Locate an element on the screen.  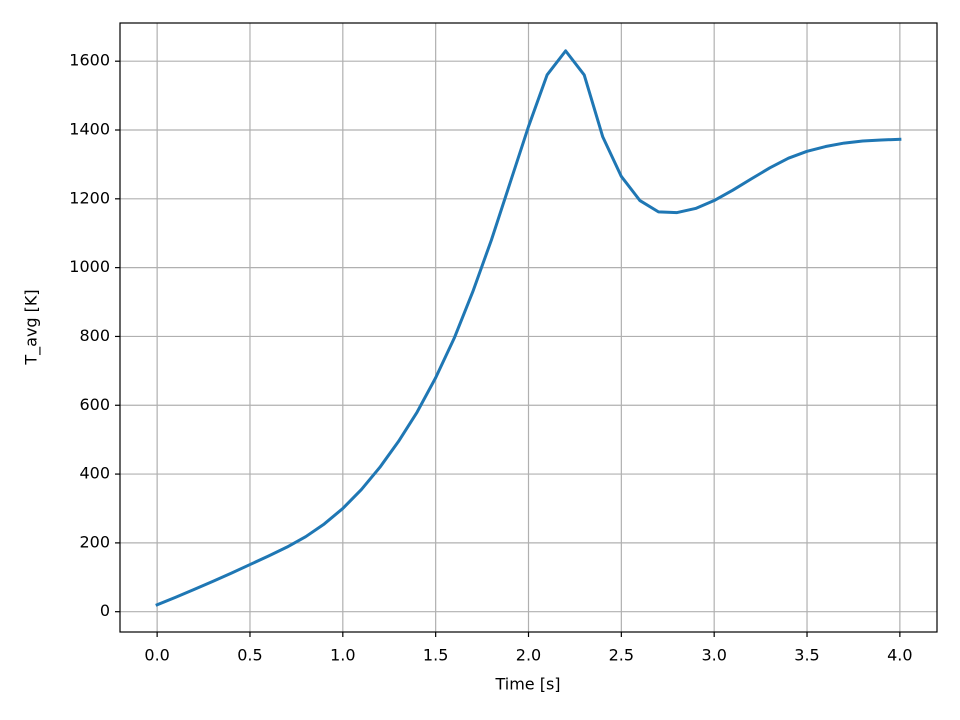
x-tick-label: 2.5 is located at coordinates (621, 655).